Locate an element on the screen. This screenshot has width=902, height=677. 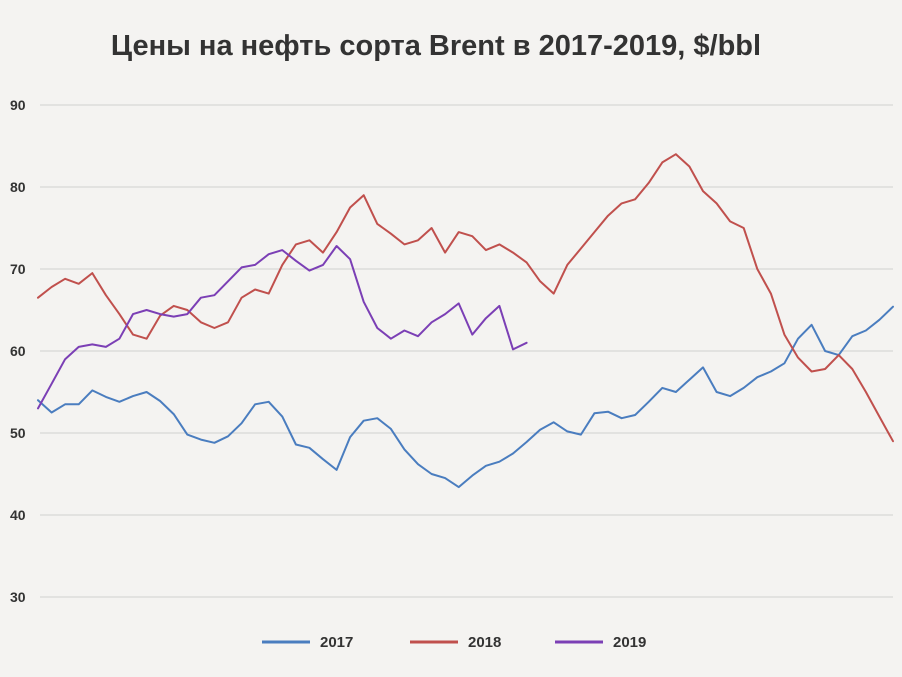
series-line-2019 is located at coordinates (282, 327).